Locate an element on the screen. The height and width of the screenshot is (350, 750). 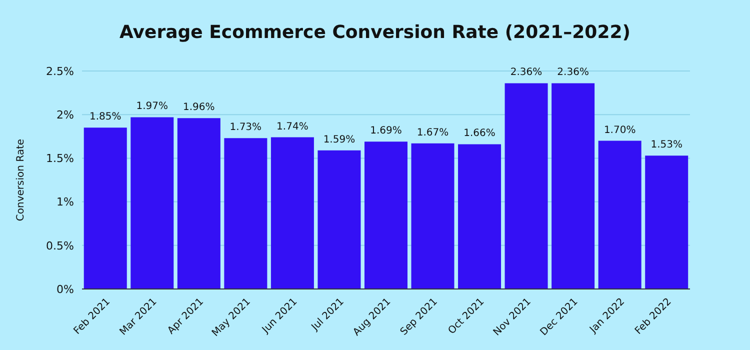
y-tick-label: 1% is located at coordinates (65, 202).